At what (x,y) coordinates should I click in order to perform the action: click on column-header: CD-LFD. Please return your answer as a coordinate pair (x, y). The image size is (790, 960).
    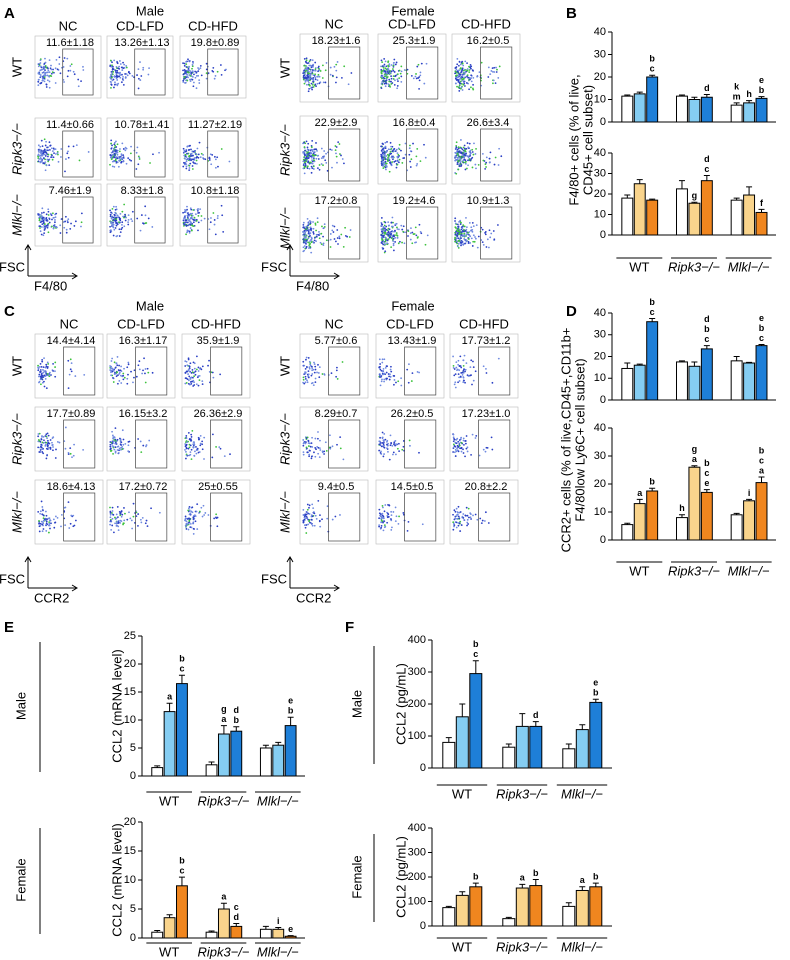
    Looking at the image, I should click on (141, 323).